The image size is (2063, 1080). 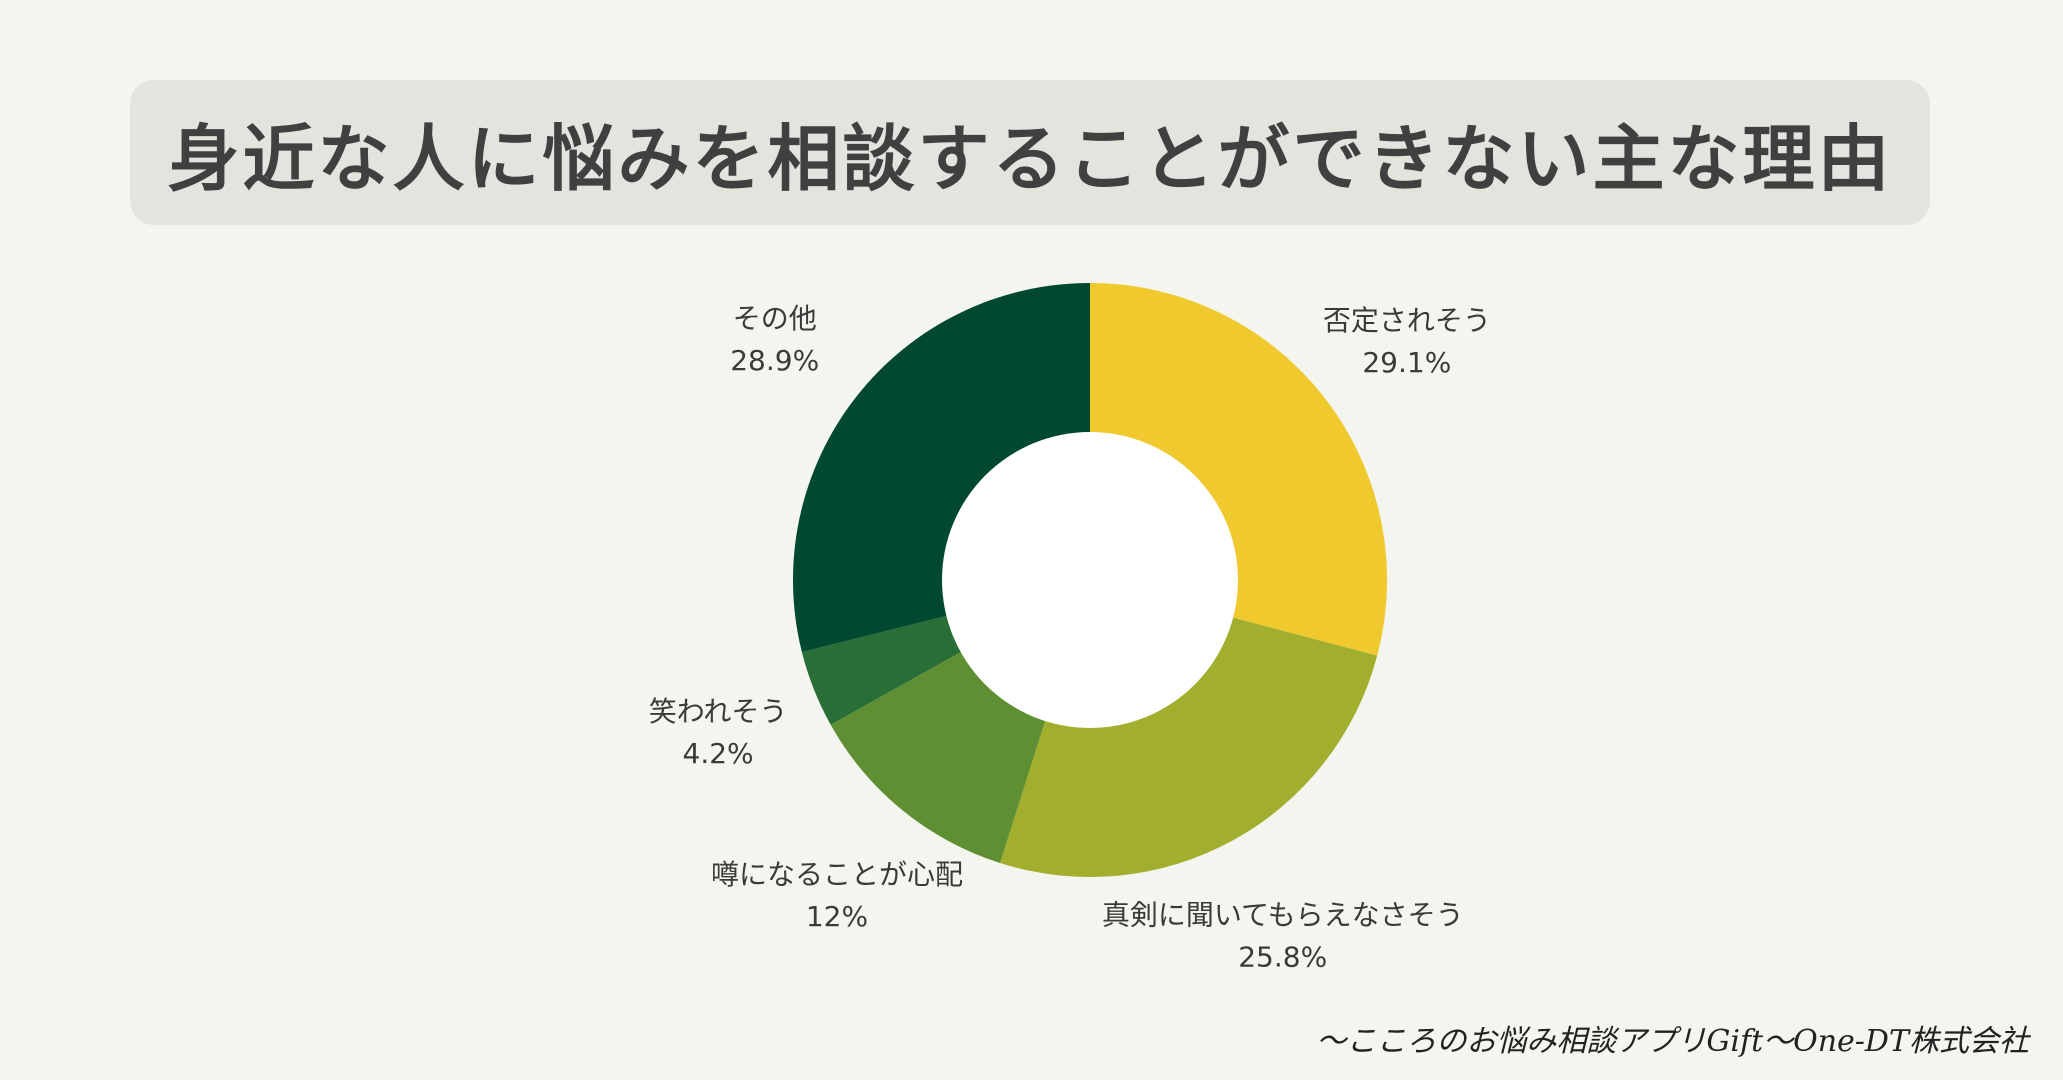 What do you see at coordinates (1672, 1041) in the screenshot?
I see `source-credit: ～こころのお悩み相談アプリGift～One-DT株式会社` at bounding box center [1672, 1041].